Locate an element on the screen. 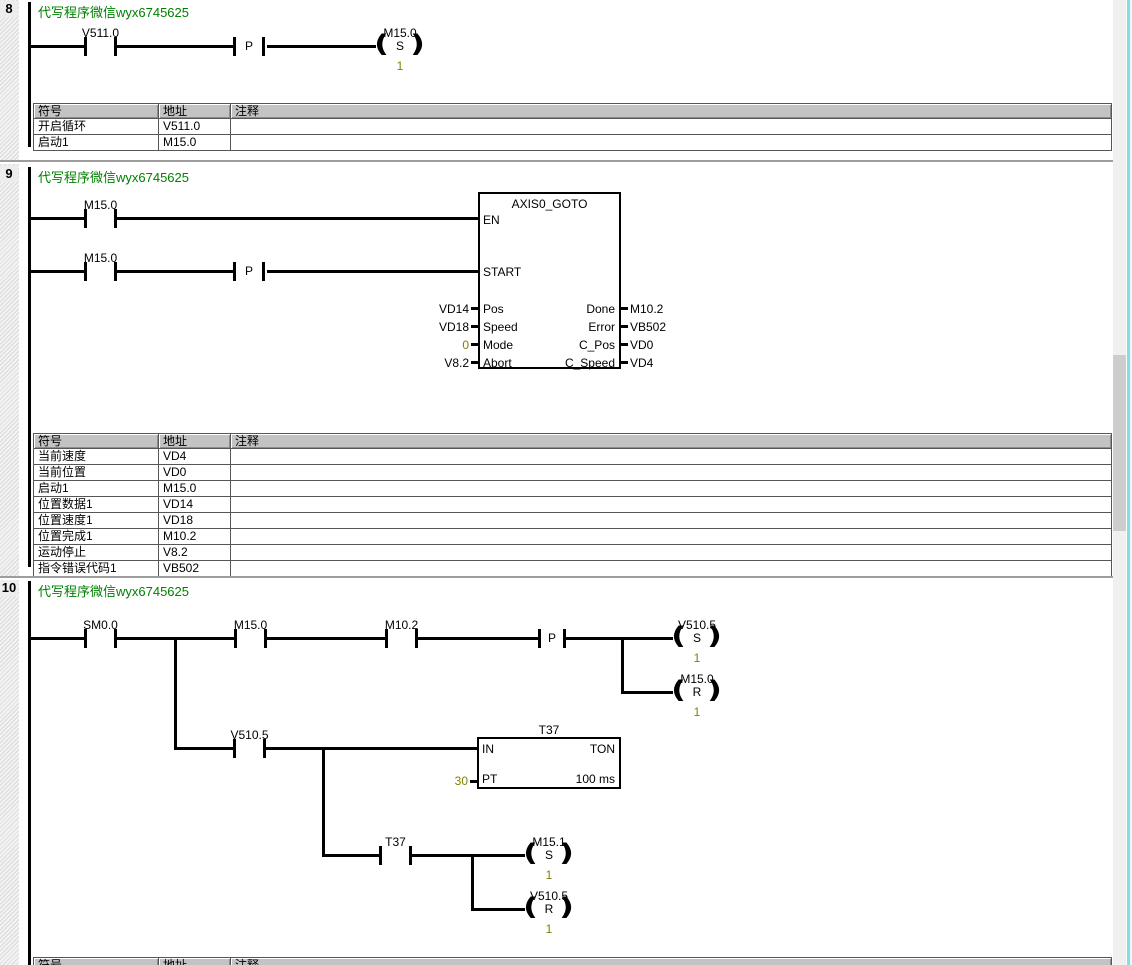 This screenshot has width=1132, height=965. reset-coil: V510.5 ( ) R 1 is located at coordinates (548, 915).